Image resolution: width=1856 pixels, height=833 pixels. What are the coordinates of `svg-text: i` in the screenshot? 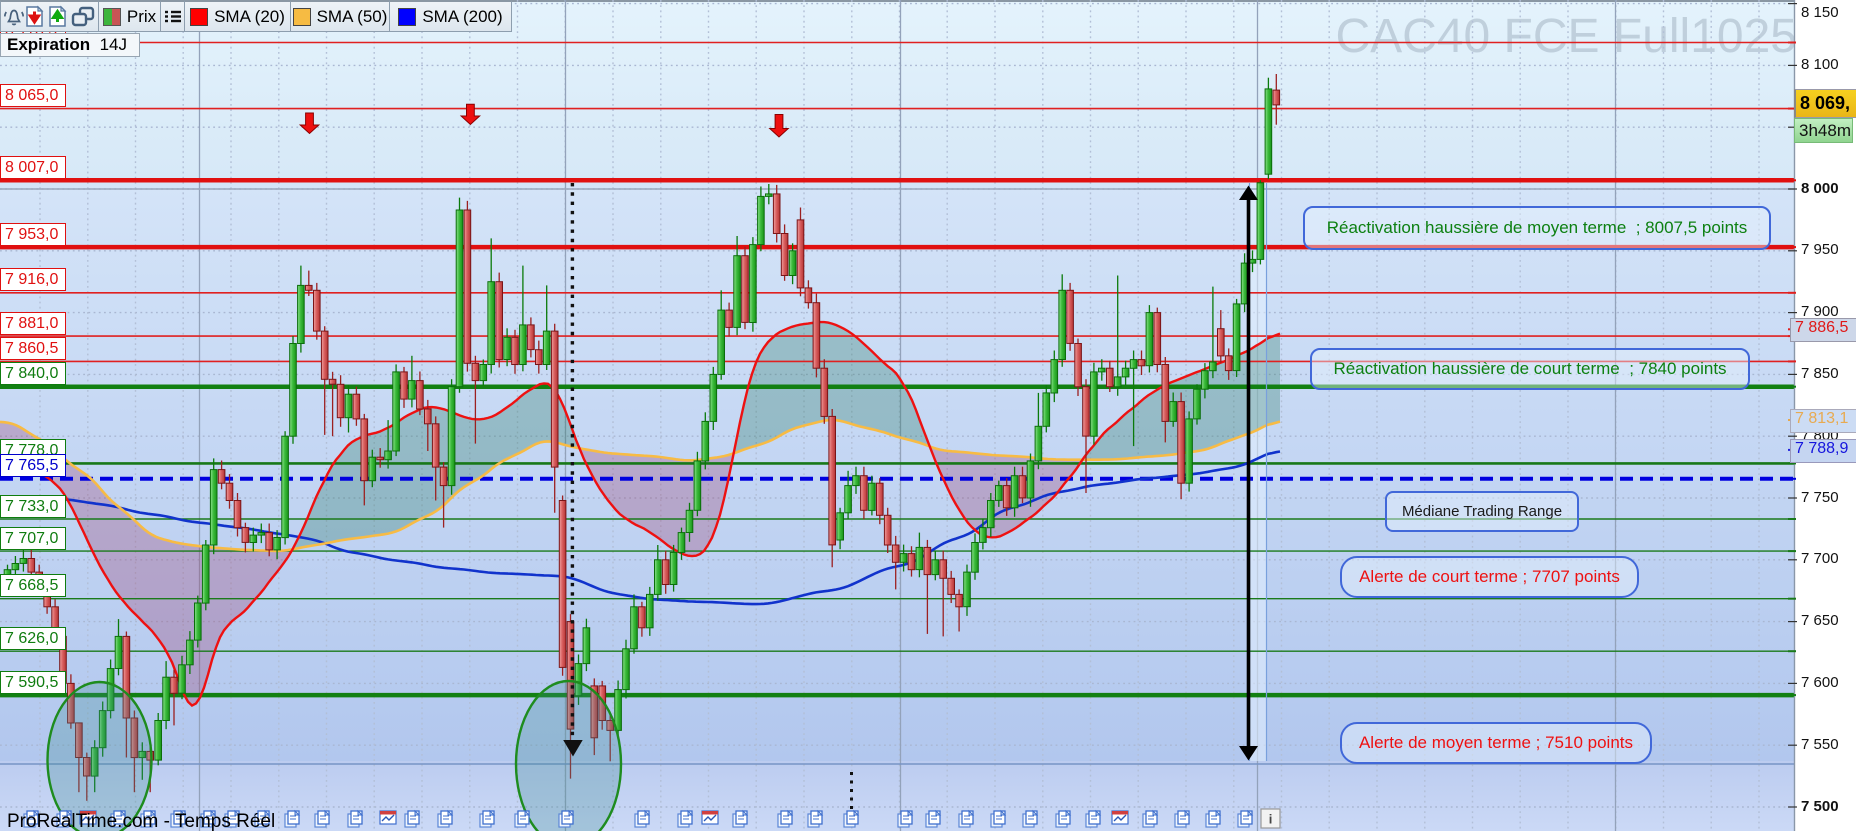 It's located at (1271, 819).